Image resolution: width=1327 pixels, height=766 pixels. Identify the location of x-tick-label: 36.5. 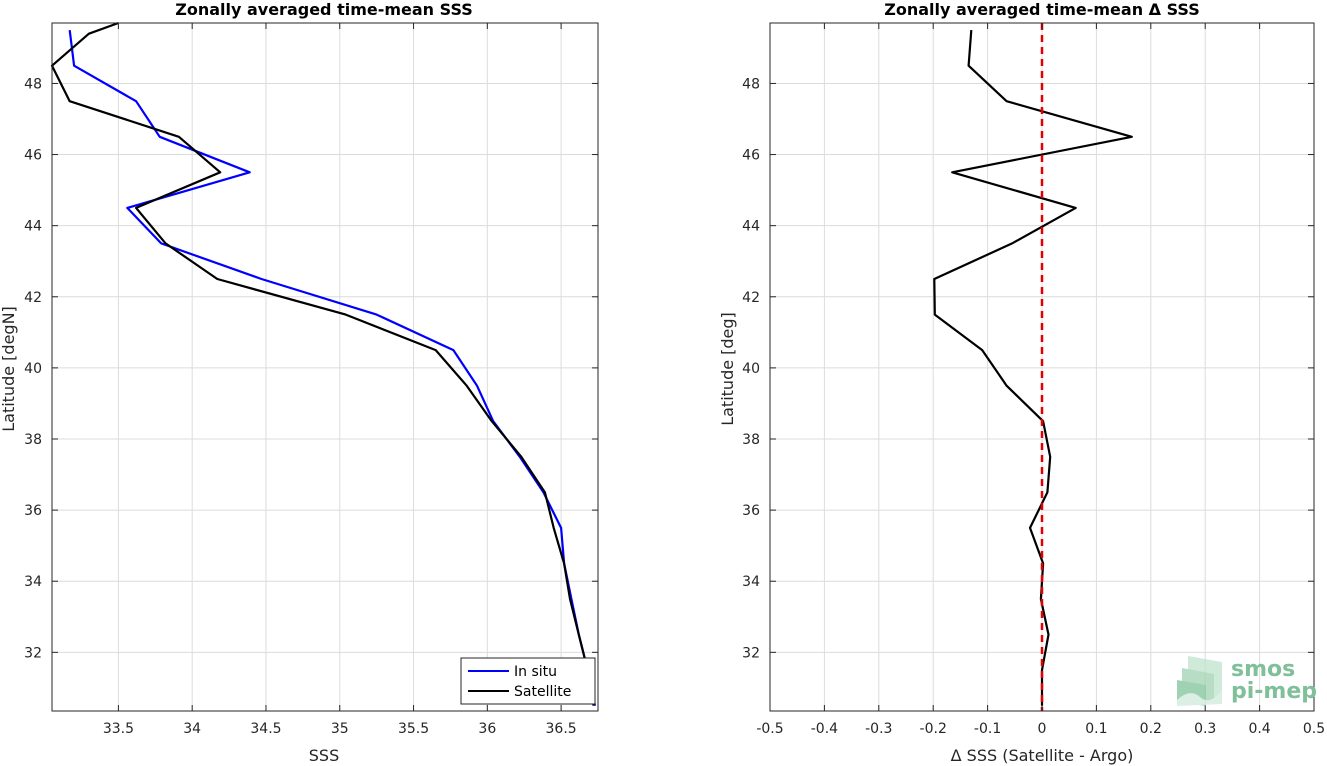
(561, 729).